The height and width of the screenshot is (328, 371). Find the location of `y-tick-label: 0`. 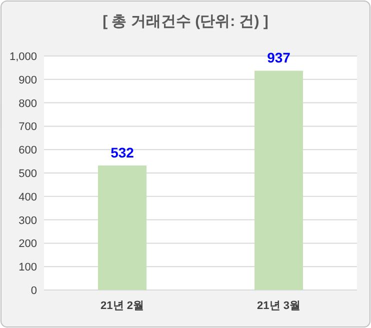

y-tick-label: 0 is located at coordinates (33, 291).